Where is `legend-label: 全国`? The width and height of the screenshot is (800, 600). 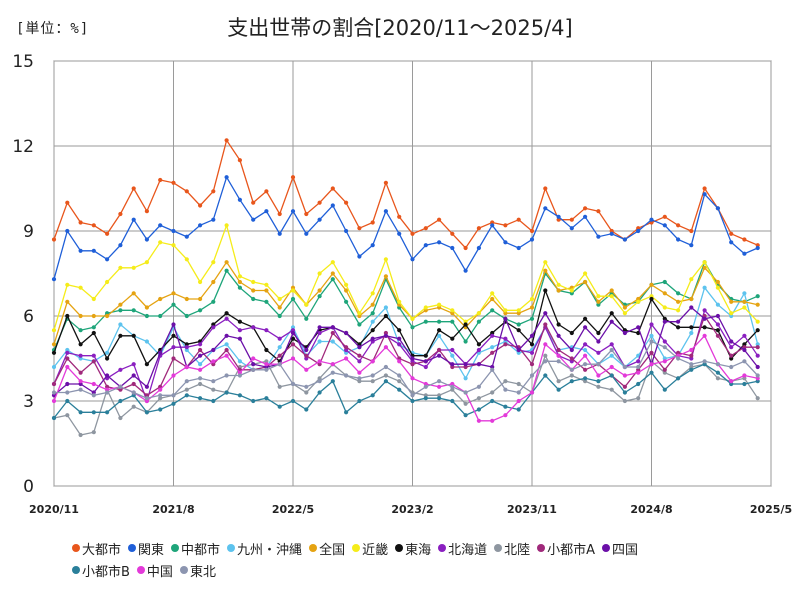 legend-label: 全国 is located at coordinates (332, 550).